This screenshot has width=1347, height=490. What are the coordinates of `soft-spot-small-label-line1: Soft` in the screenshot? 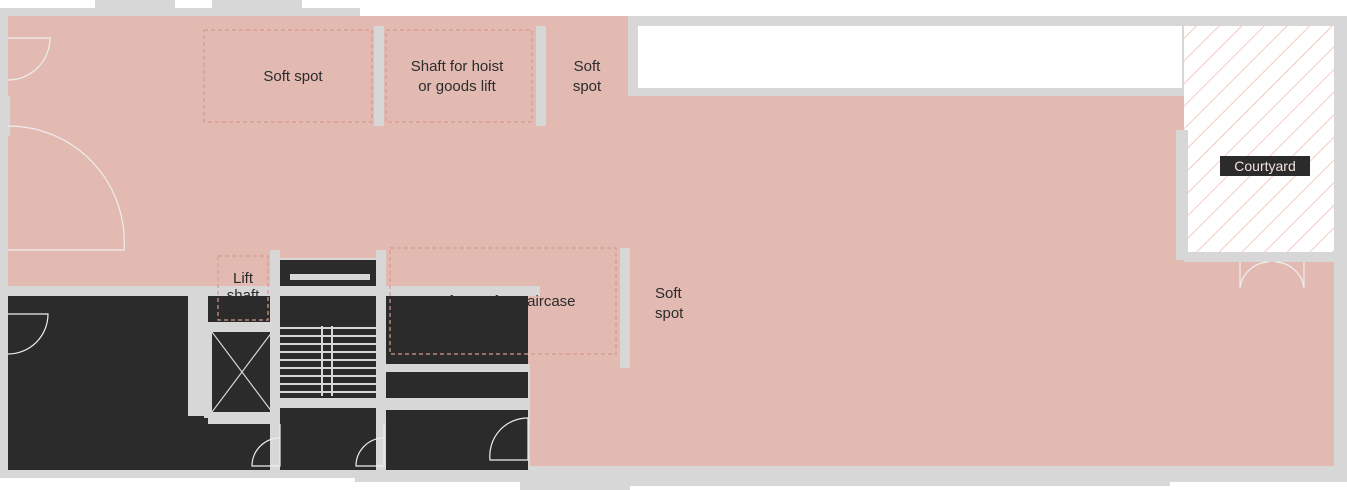 It's located at (588, 66).